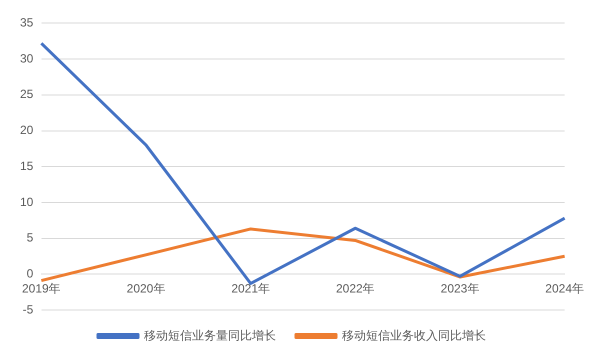 Image resolution: width=600 pixels, height=360 pixels. I want to click on y-tick-label: 25, so click(27, 94).